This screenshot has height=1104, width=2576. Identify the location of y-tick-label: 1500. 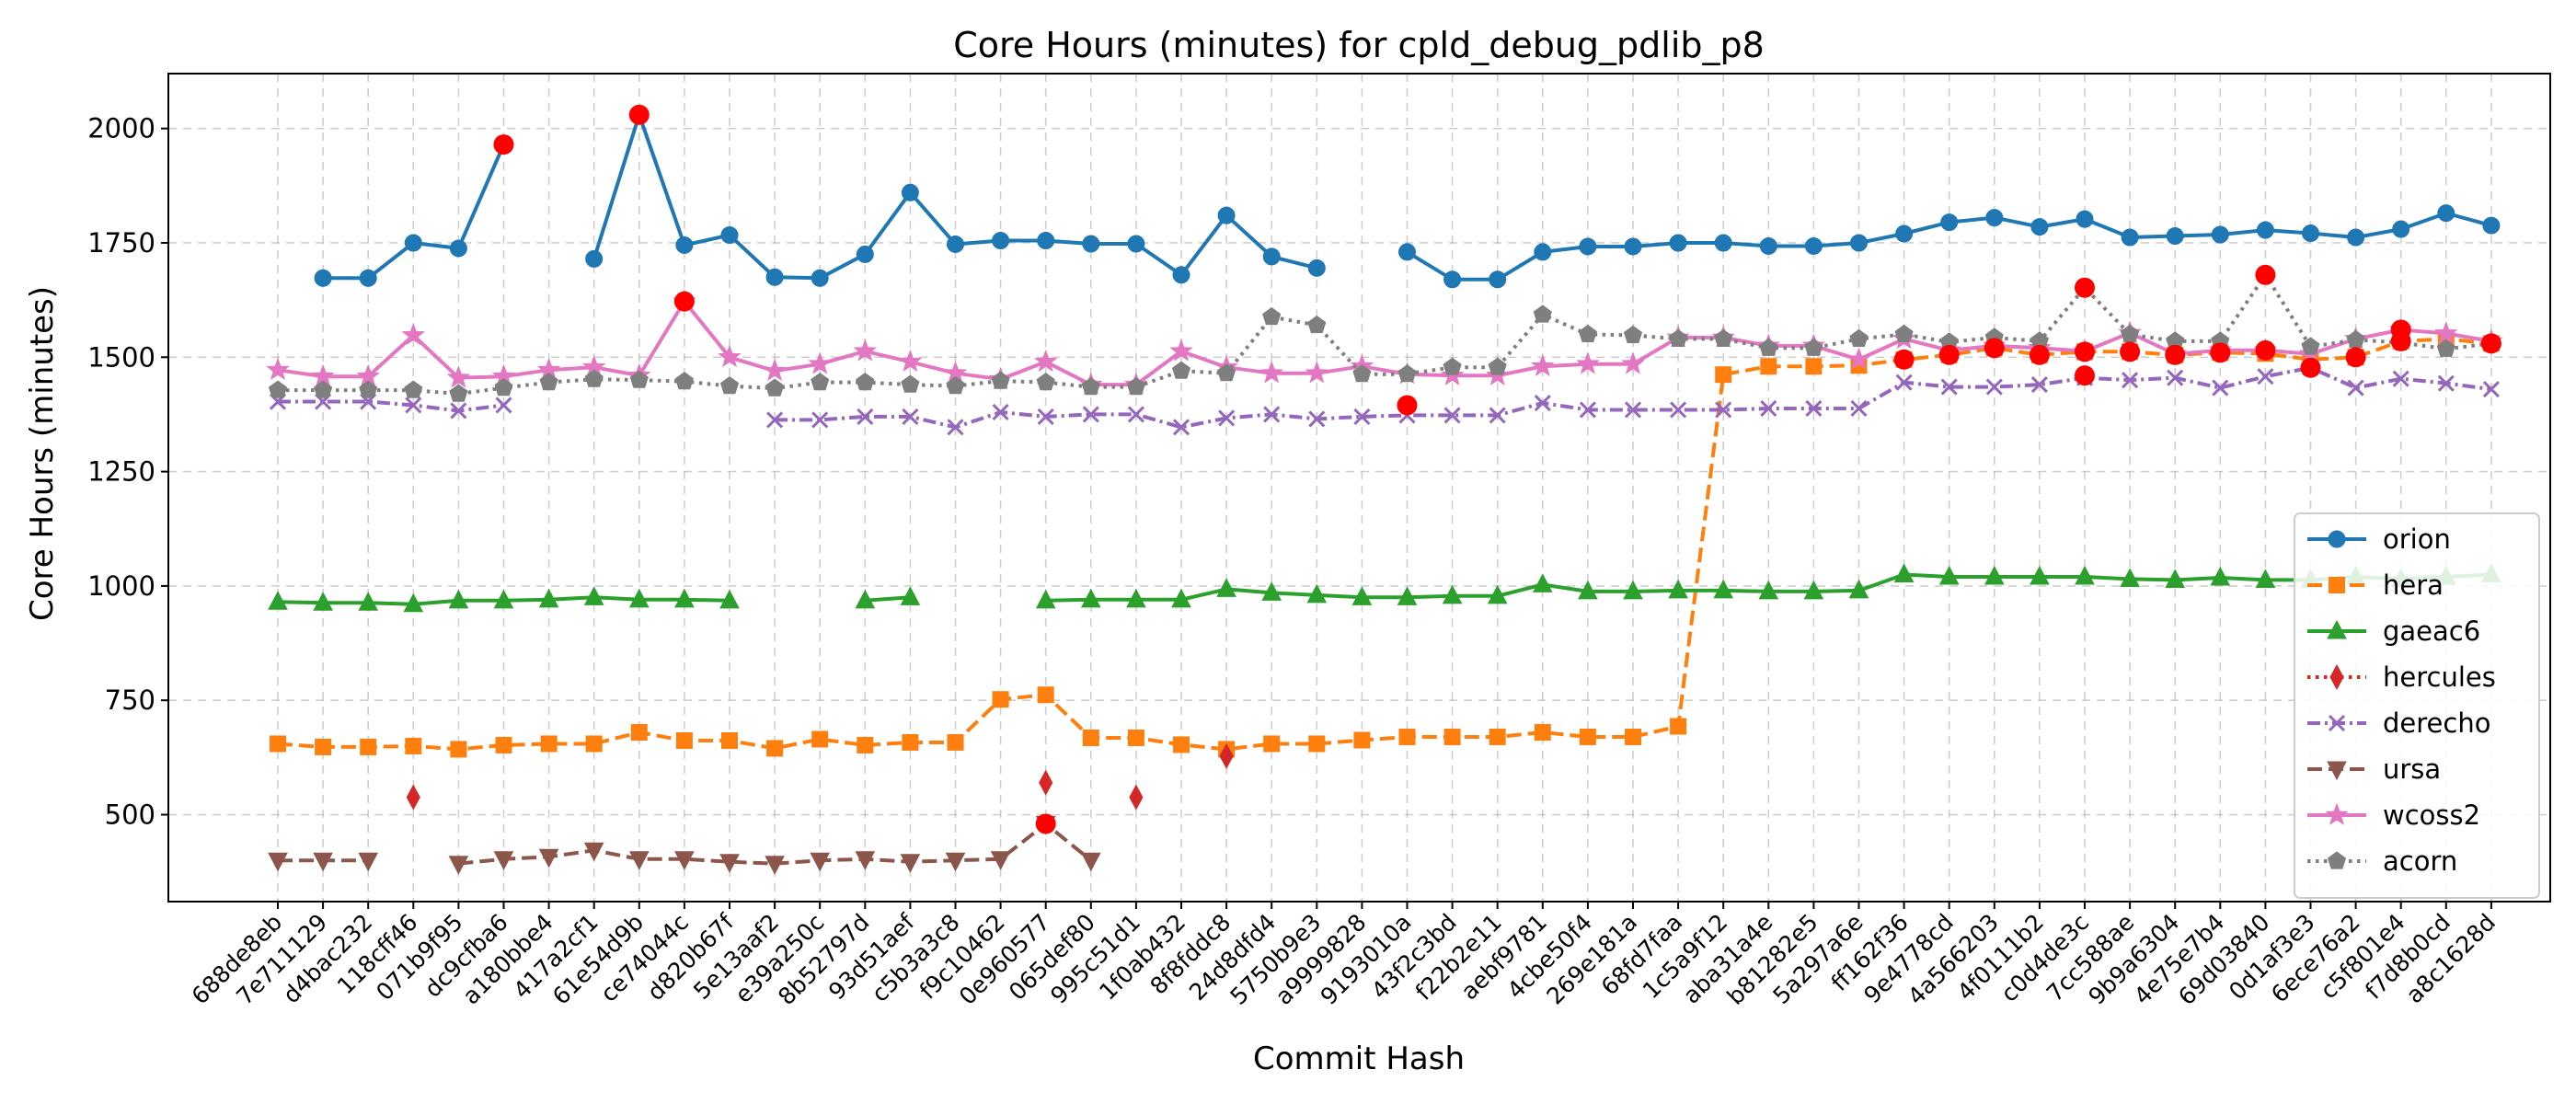
(121, 357).